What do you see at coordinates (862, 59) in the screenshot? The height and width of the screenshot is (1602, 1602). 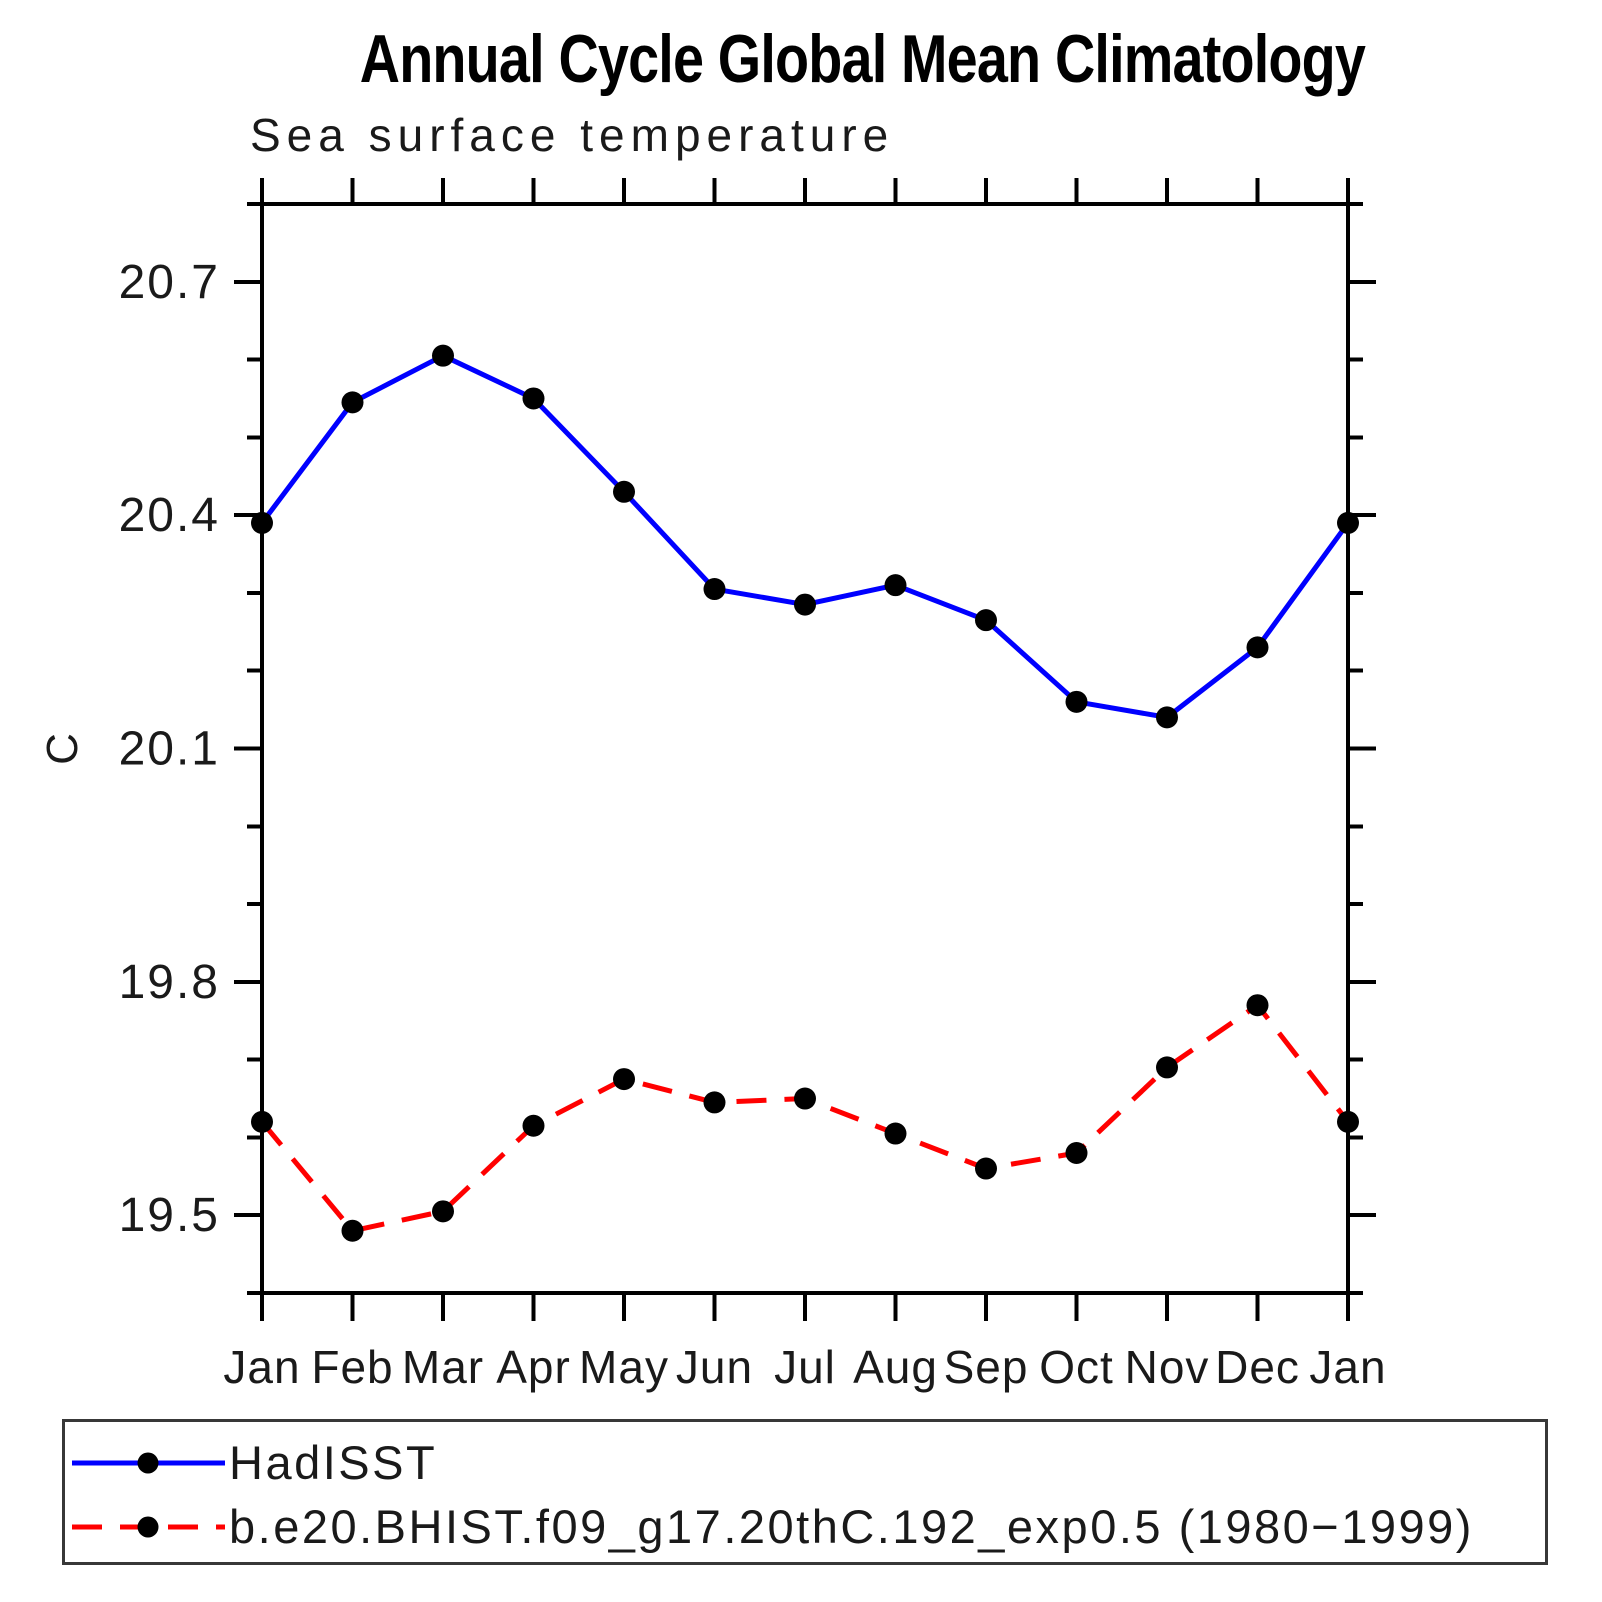 I see `chart-title: Annual Cycle Global Mean Climatology` at bounding box center [862, 59].